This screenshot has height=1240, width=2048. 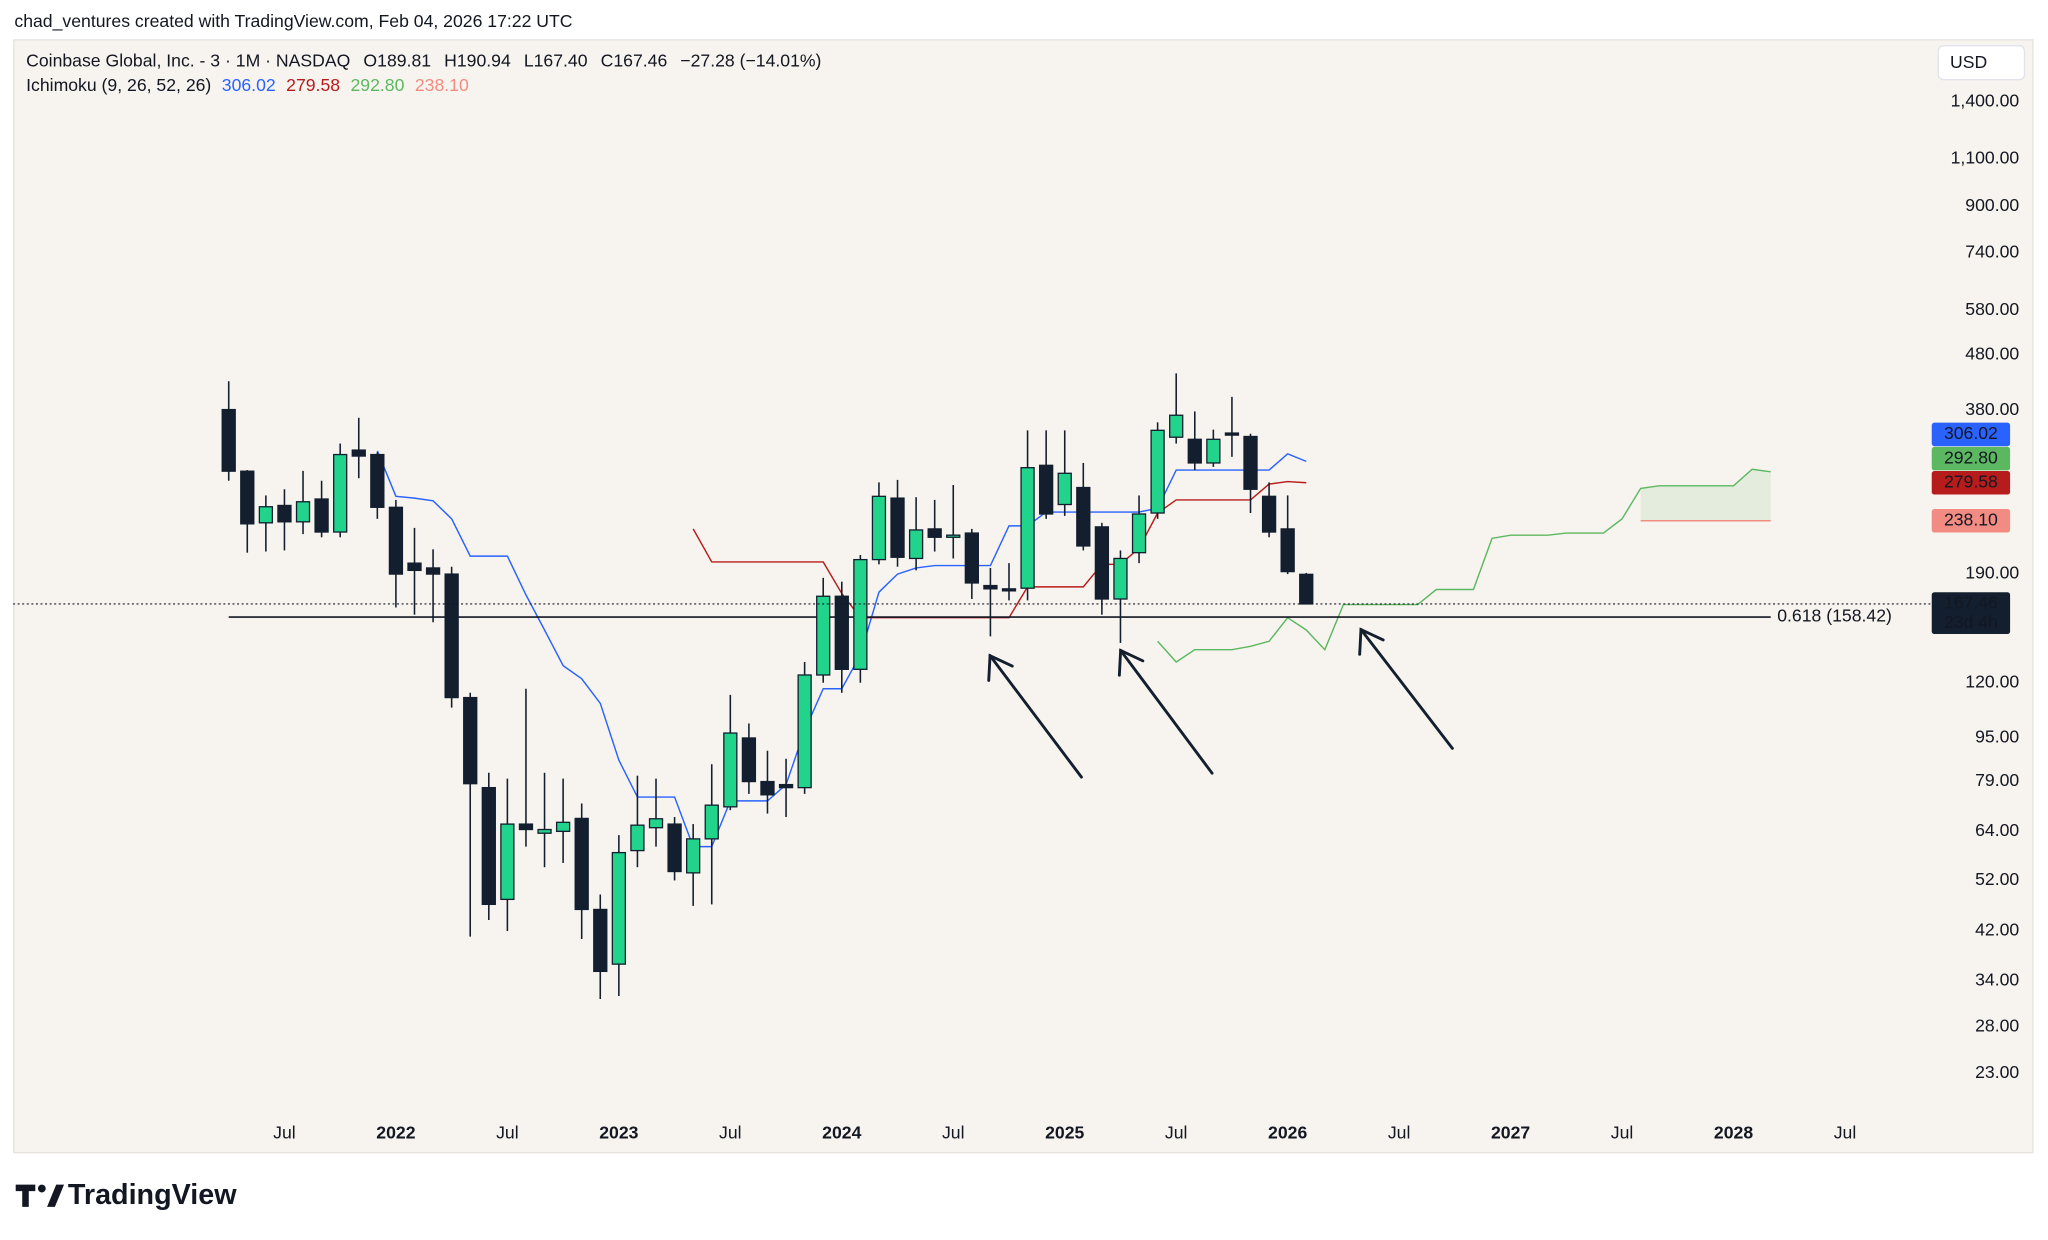 What do you see at coordinates (1510, 1132) in the screenshot?
I see `x-tick-label: 2027` at bounding box center [1510, 1132].